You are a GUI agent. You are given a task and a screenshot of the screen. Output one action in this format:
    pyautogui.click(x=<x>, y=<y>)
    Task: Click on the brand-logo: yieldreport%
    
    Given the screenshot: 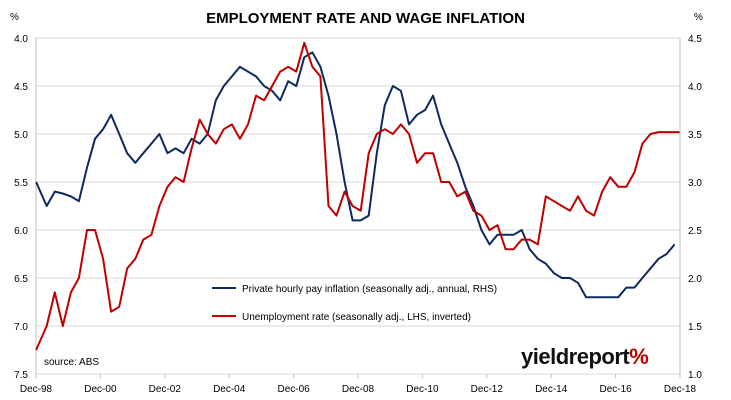 What is the action you would take?
    pyautogui.click(x=585, y=357)
    